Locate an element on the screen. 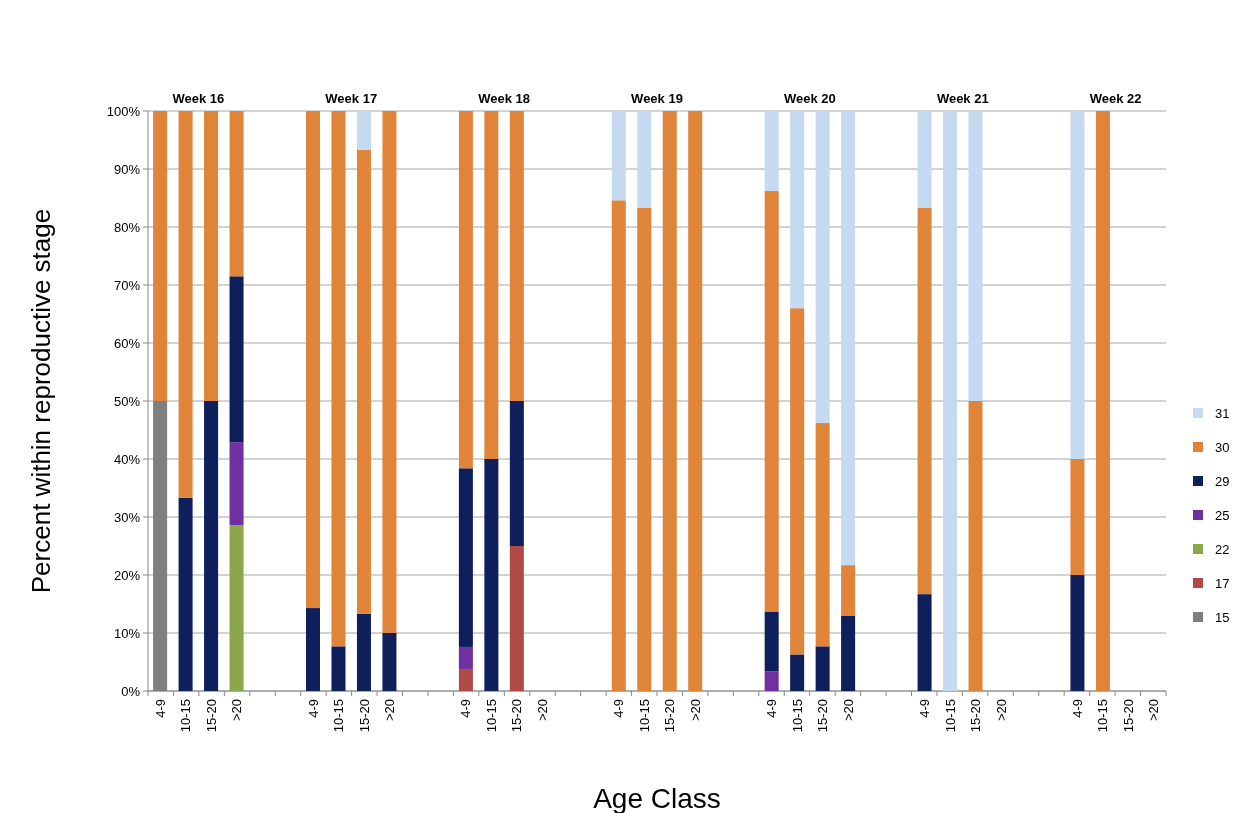 The height and width of the screenshot is (813, 1233). legend-label: 22 is located at coordinates (1222, 549).